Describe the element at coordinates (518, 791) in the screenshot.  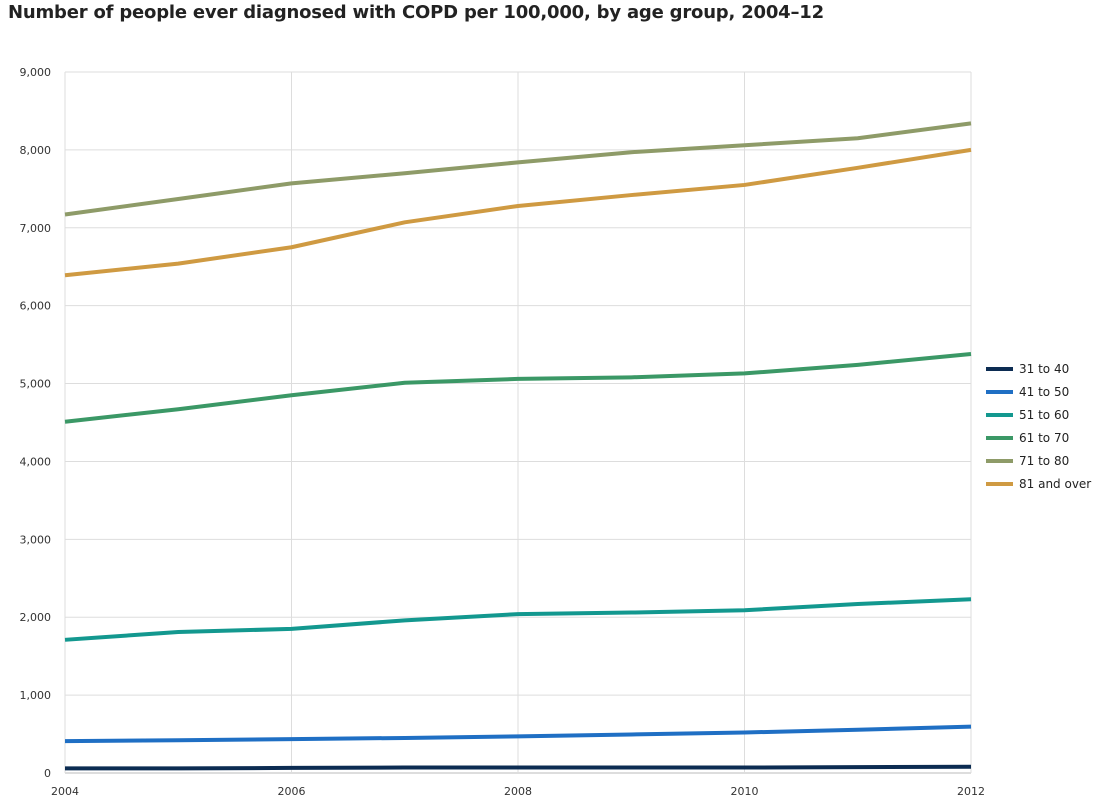
I see `x-tick-label-2: 2008` at that location.